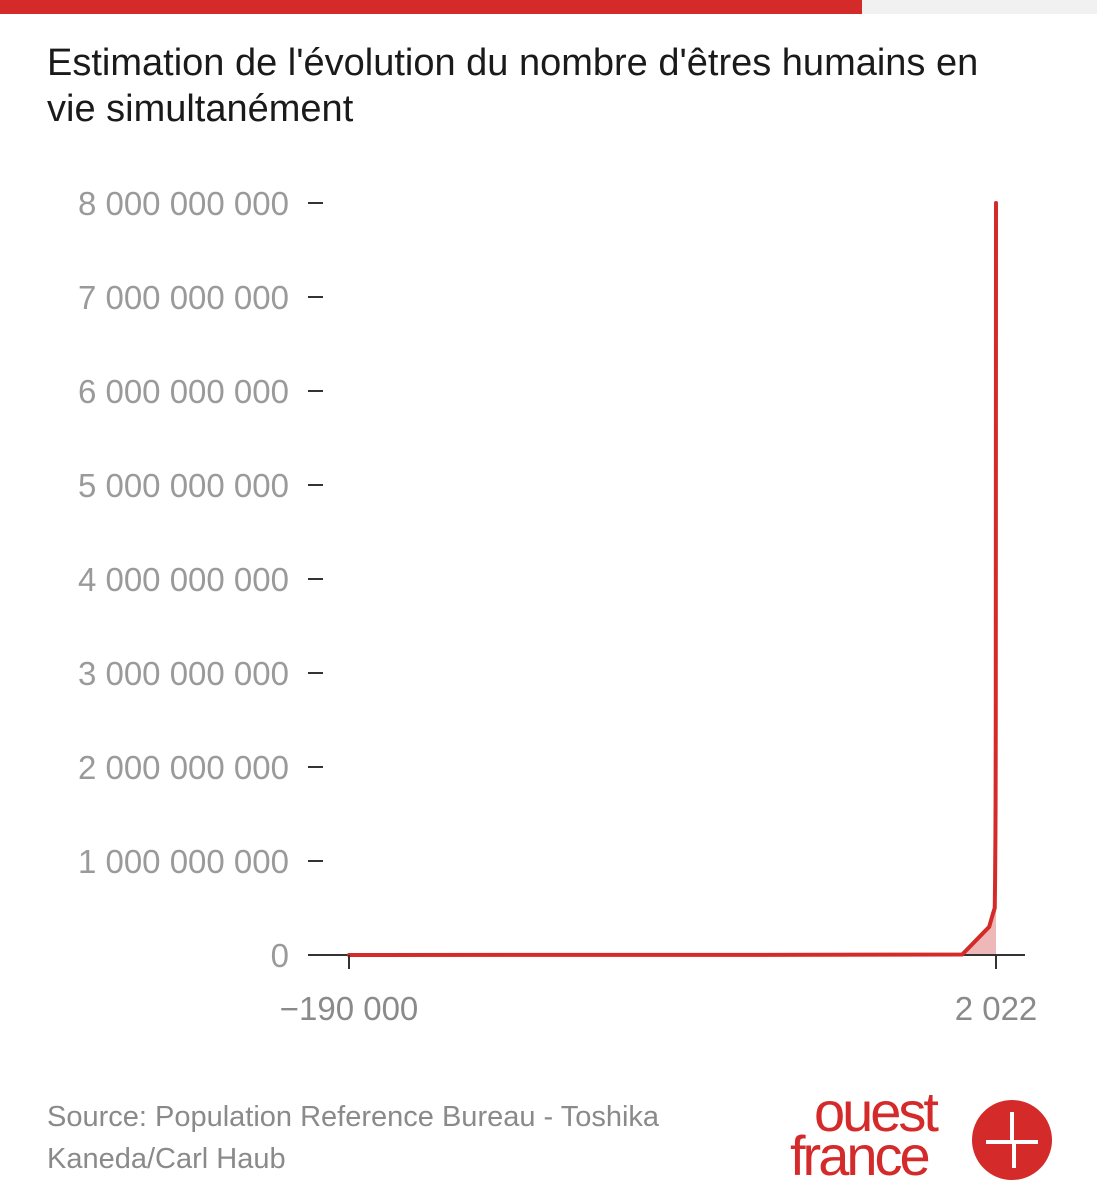  I want to click on logo-word-ouest: ouest, so click(876, 1111).